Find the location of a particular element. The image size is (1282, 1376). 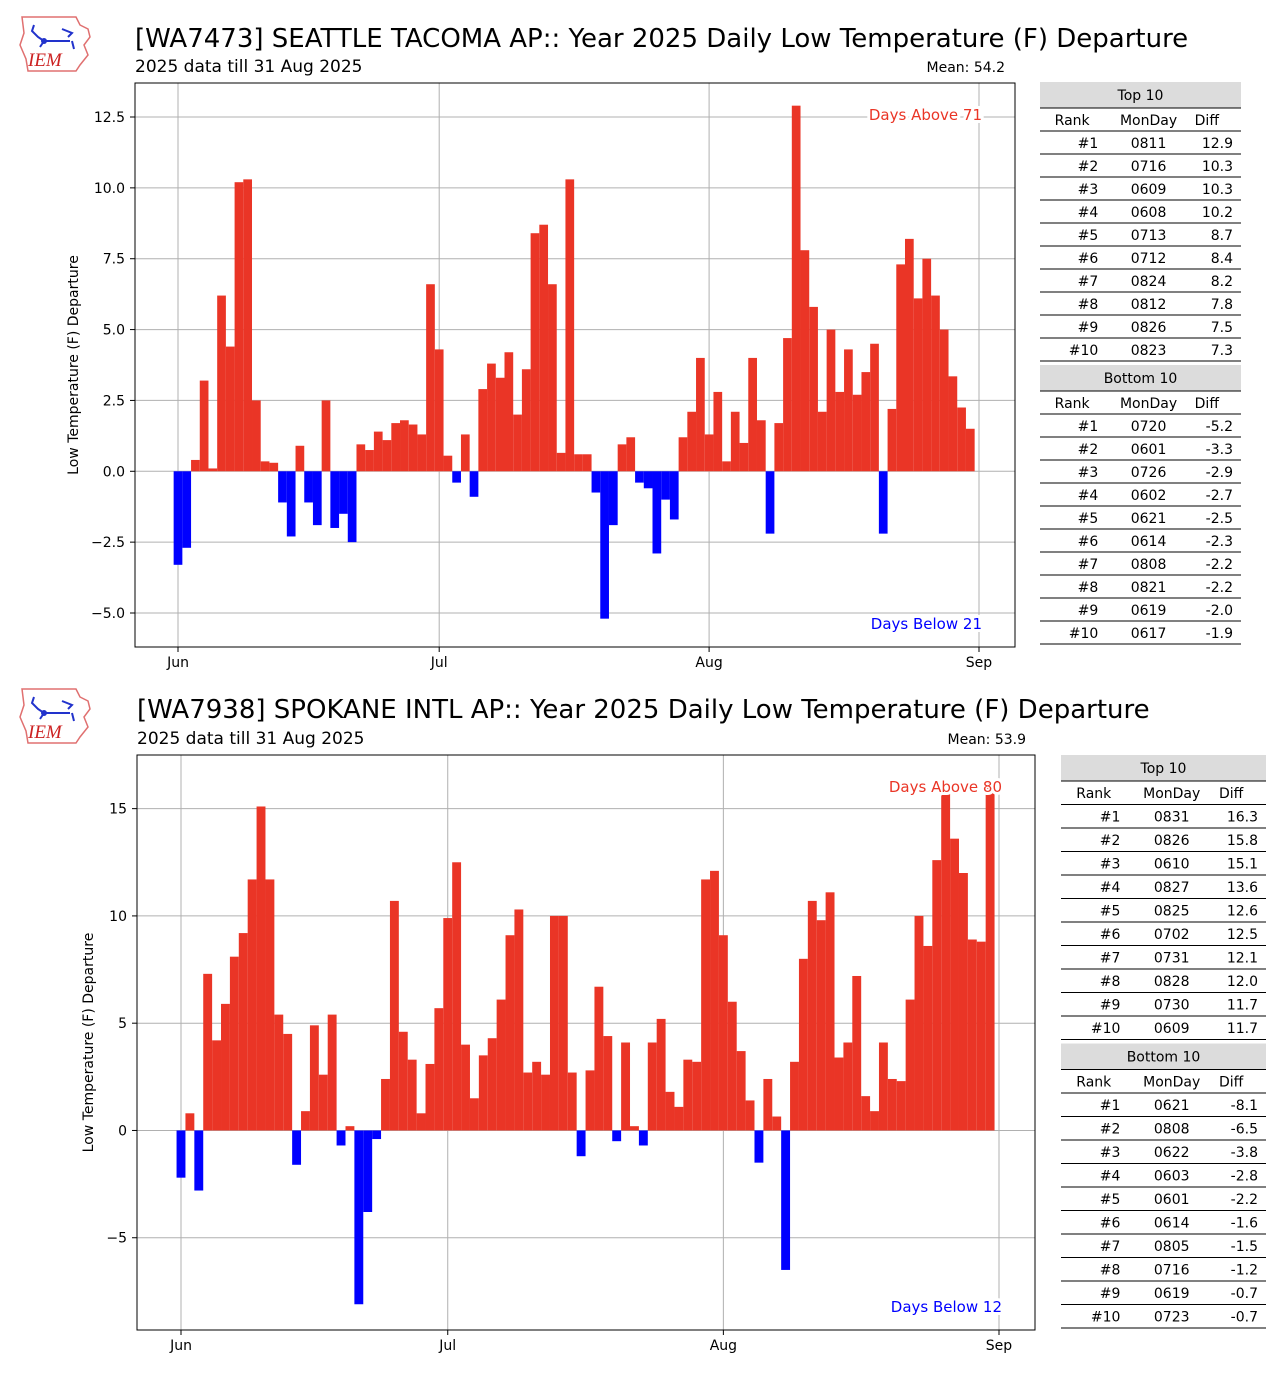

table-row: #5 0825 12.6 is located at coordinates (1179, 912).